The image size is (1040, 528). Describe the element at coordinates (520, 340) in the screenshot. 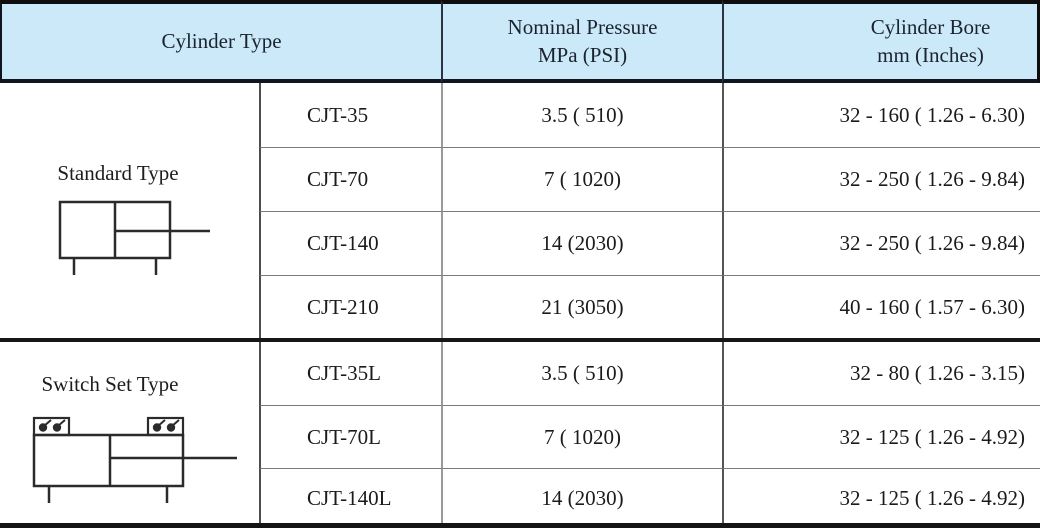

I see `group-separator-rule` at that location.